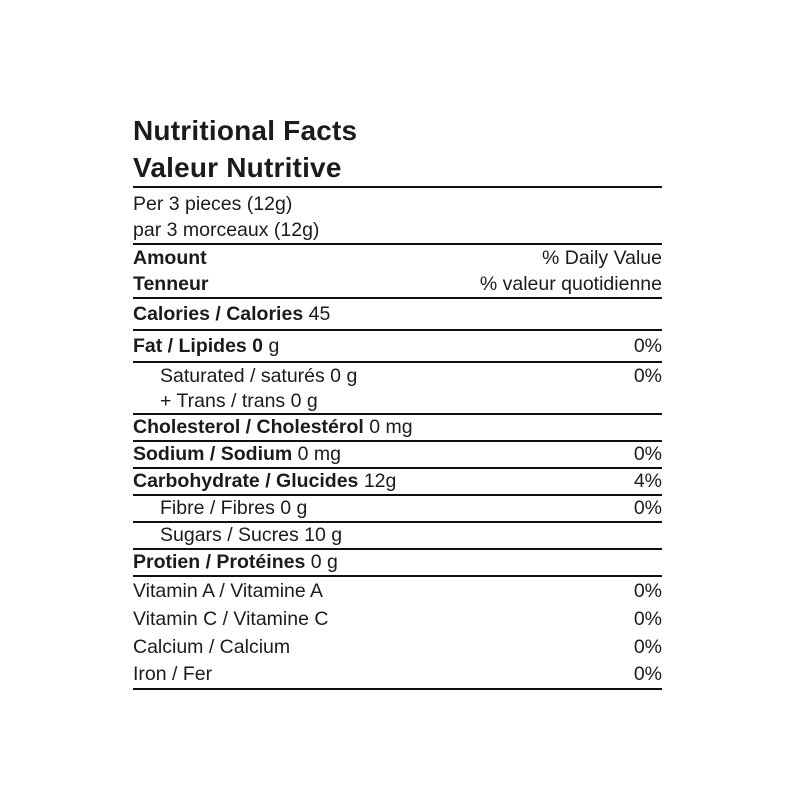  What do you see at coordinates (397, 563) in the screenshot?
I see `nutrient-row-protein: Protien / Protéines 0 g` at bounding box center [397, 563].